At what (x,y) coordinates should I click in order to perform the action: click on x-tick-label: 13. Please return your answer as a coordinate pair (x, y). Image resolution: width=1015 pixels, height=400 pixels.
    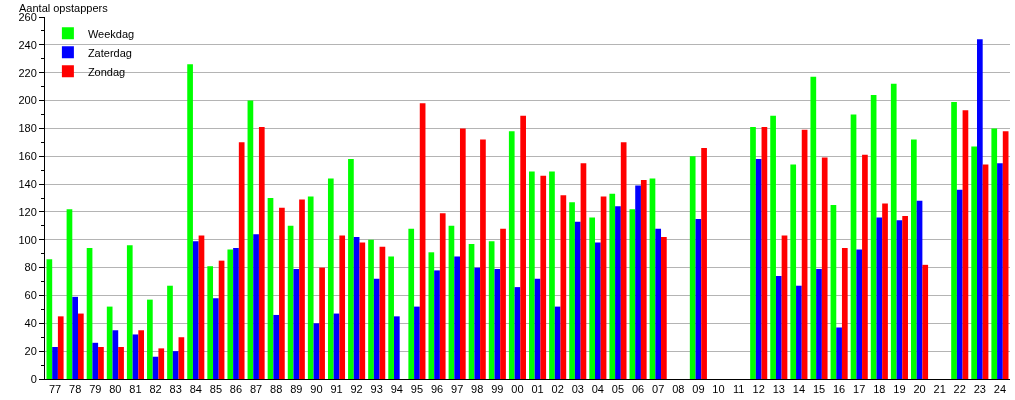
    Looking at the image, I should click on (778, 389).